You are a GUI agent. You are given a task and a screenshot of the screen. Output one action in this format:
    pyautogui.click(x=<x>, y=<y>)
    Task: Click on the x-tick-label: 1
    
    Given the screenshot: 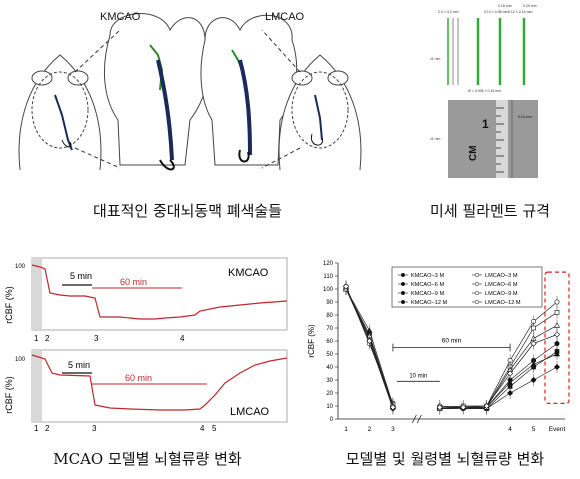 What is the action you would take?
    pyautogui.click(x=346, y=429)
    